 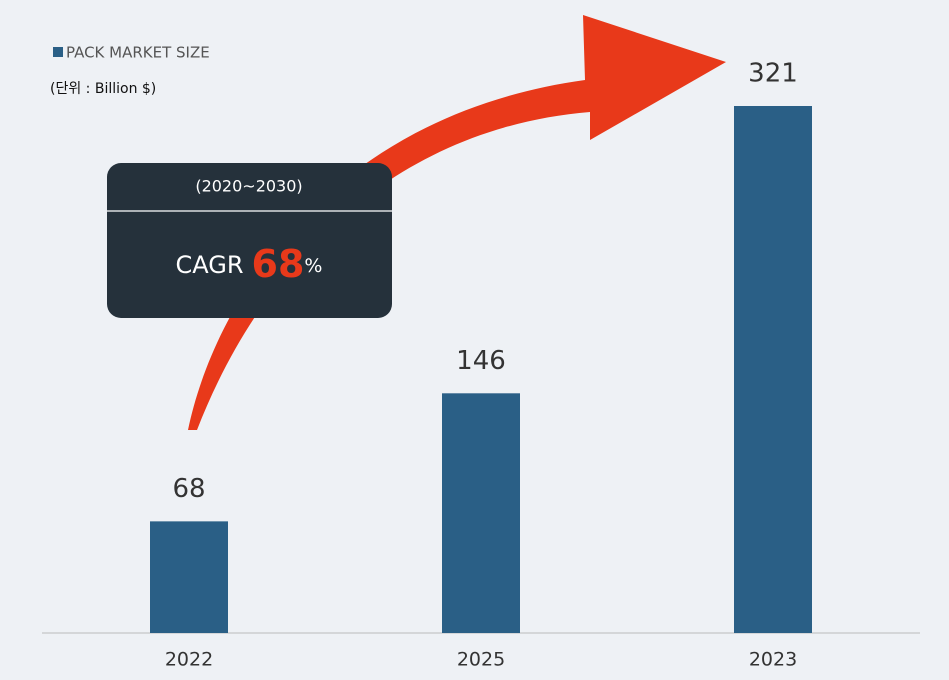 What do you see at coordinates (249, 264) in the screenshot?
I see `cagr-text: CAGR 68%` at bounding box center [249, 264].